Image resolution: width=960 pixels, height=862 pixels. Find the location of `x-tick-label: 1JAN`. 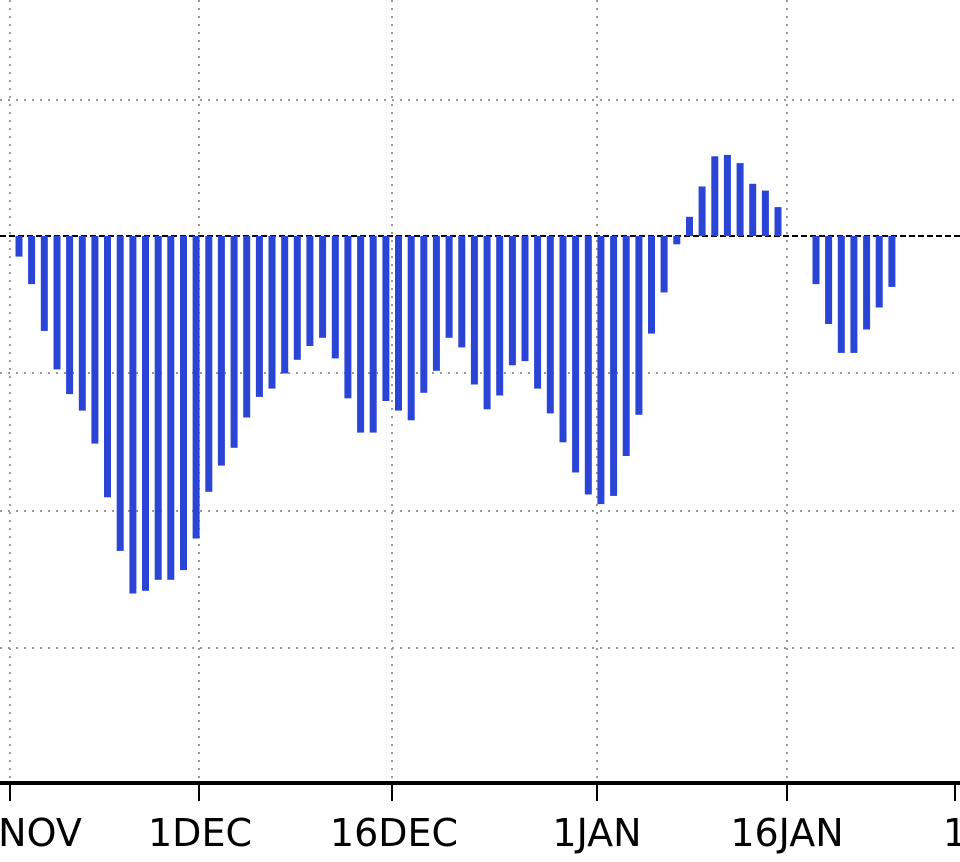

x-tick-label: 1JAN is located at coordinates (596, 833).